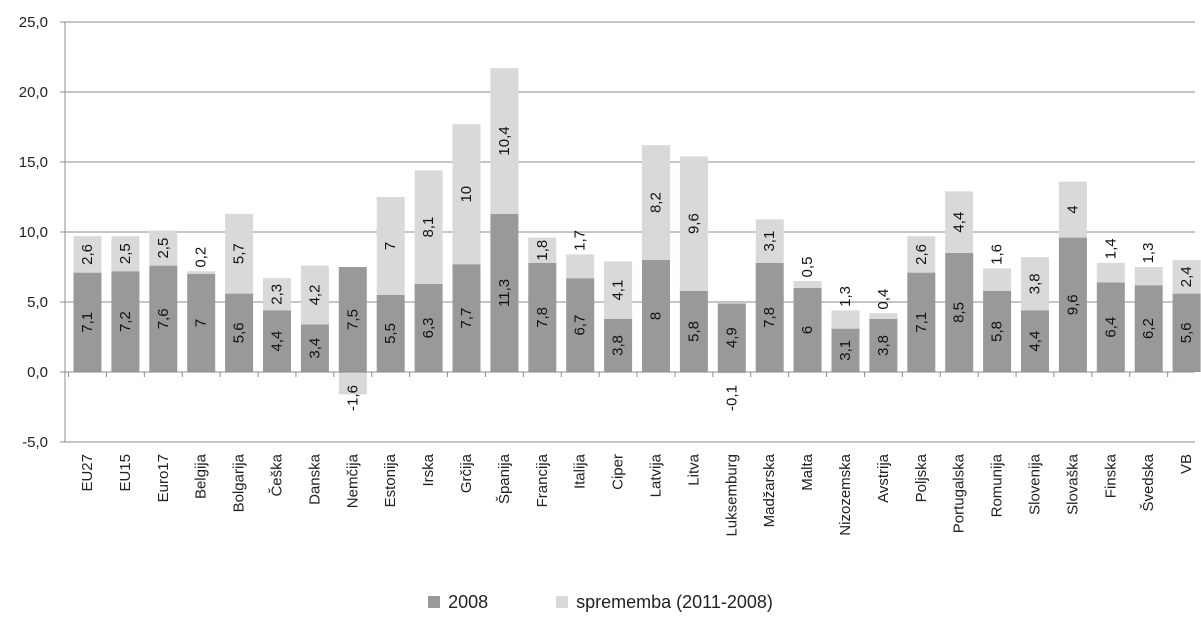 This screenshot has height=617, width=1201. What do you see at coordinates (352, 398) in the screenshot?
I see `data-label: -1,6` at bounding box center [352, 398].